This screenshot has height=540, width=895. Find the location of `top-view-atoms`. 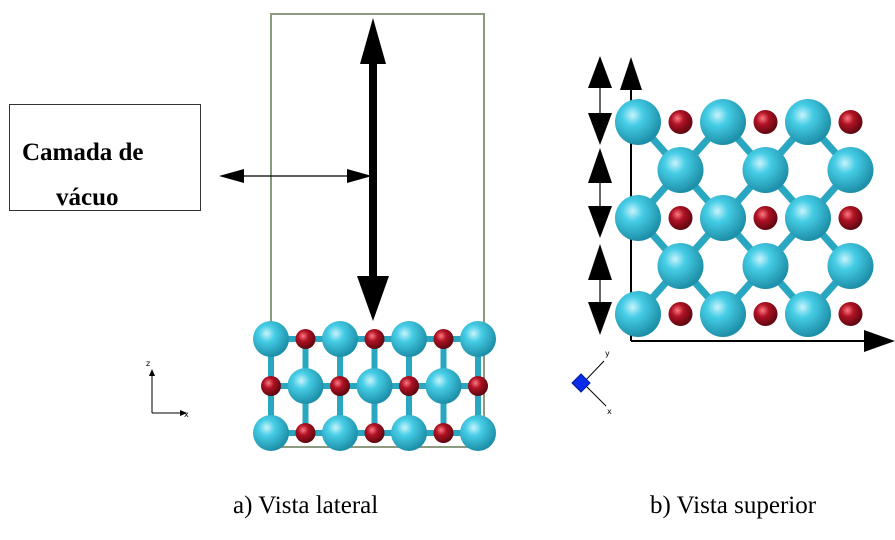

top-view-atoms is located at coordinates (744, 218).